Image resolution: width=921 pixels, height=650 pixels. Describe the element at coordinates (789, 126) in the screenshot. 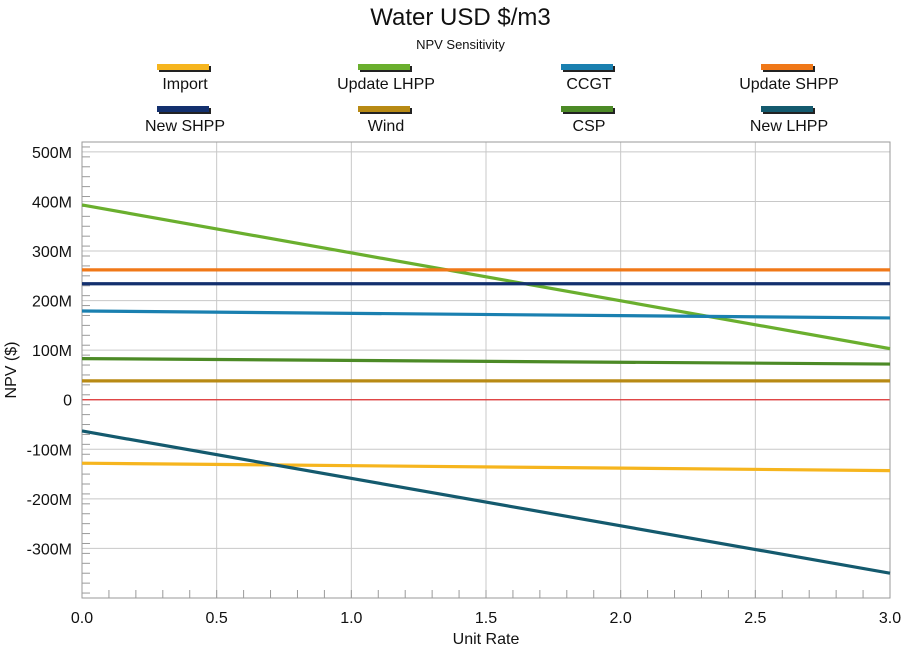

I see `legend-label: New LHPP` at that location.